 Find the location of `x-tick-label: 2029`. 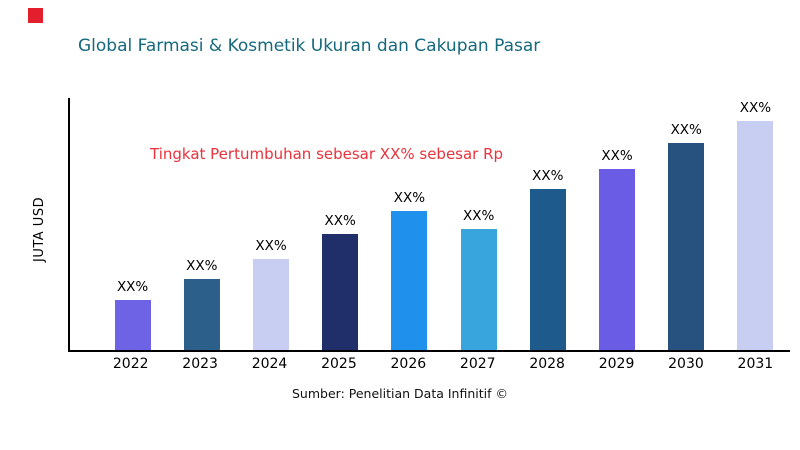

x-tick-label: 2029 is located at coordinates (616, 364).